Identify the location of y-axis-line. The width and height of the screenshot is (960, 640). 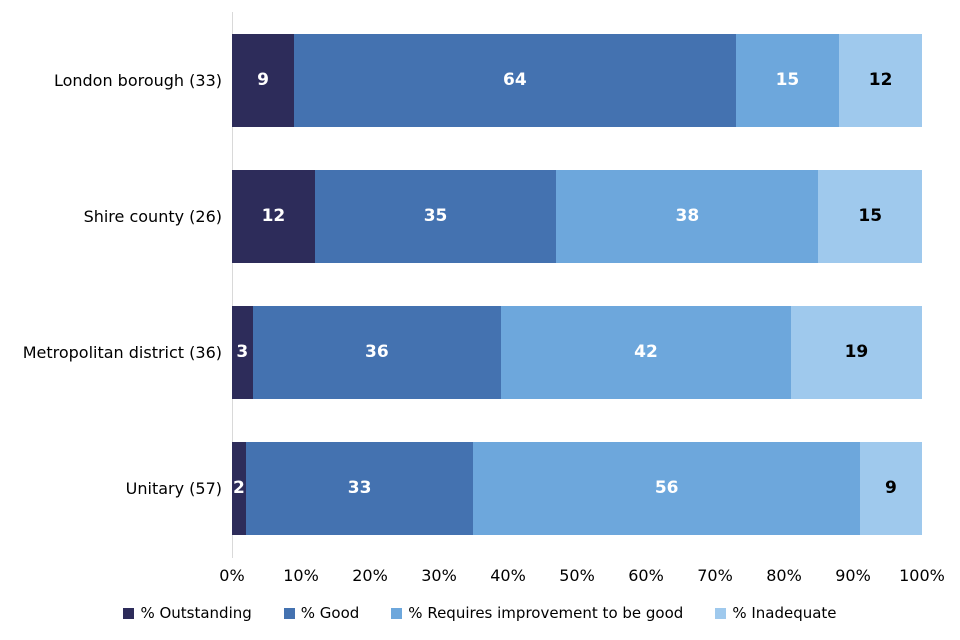
(232, 285).